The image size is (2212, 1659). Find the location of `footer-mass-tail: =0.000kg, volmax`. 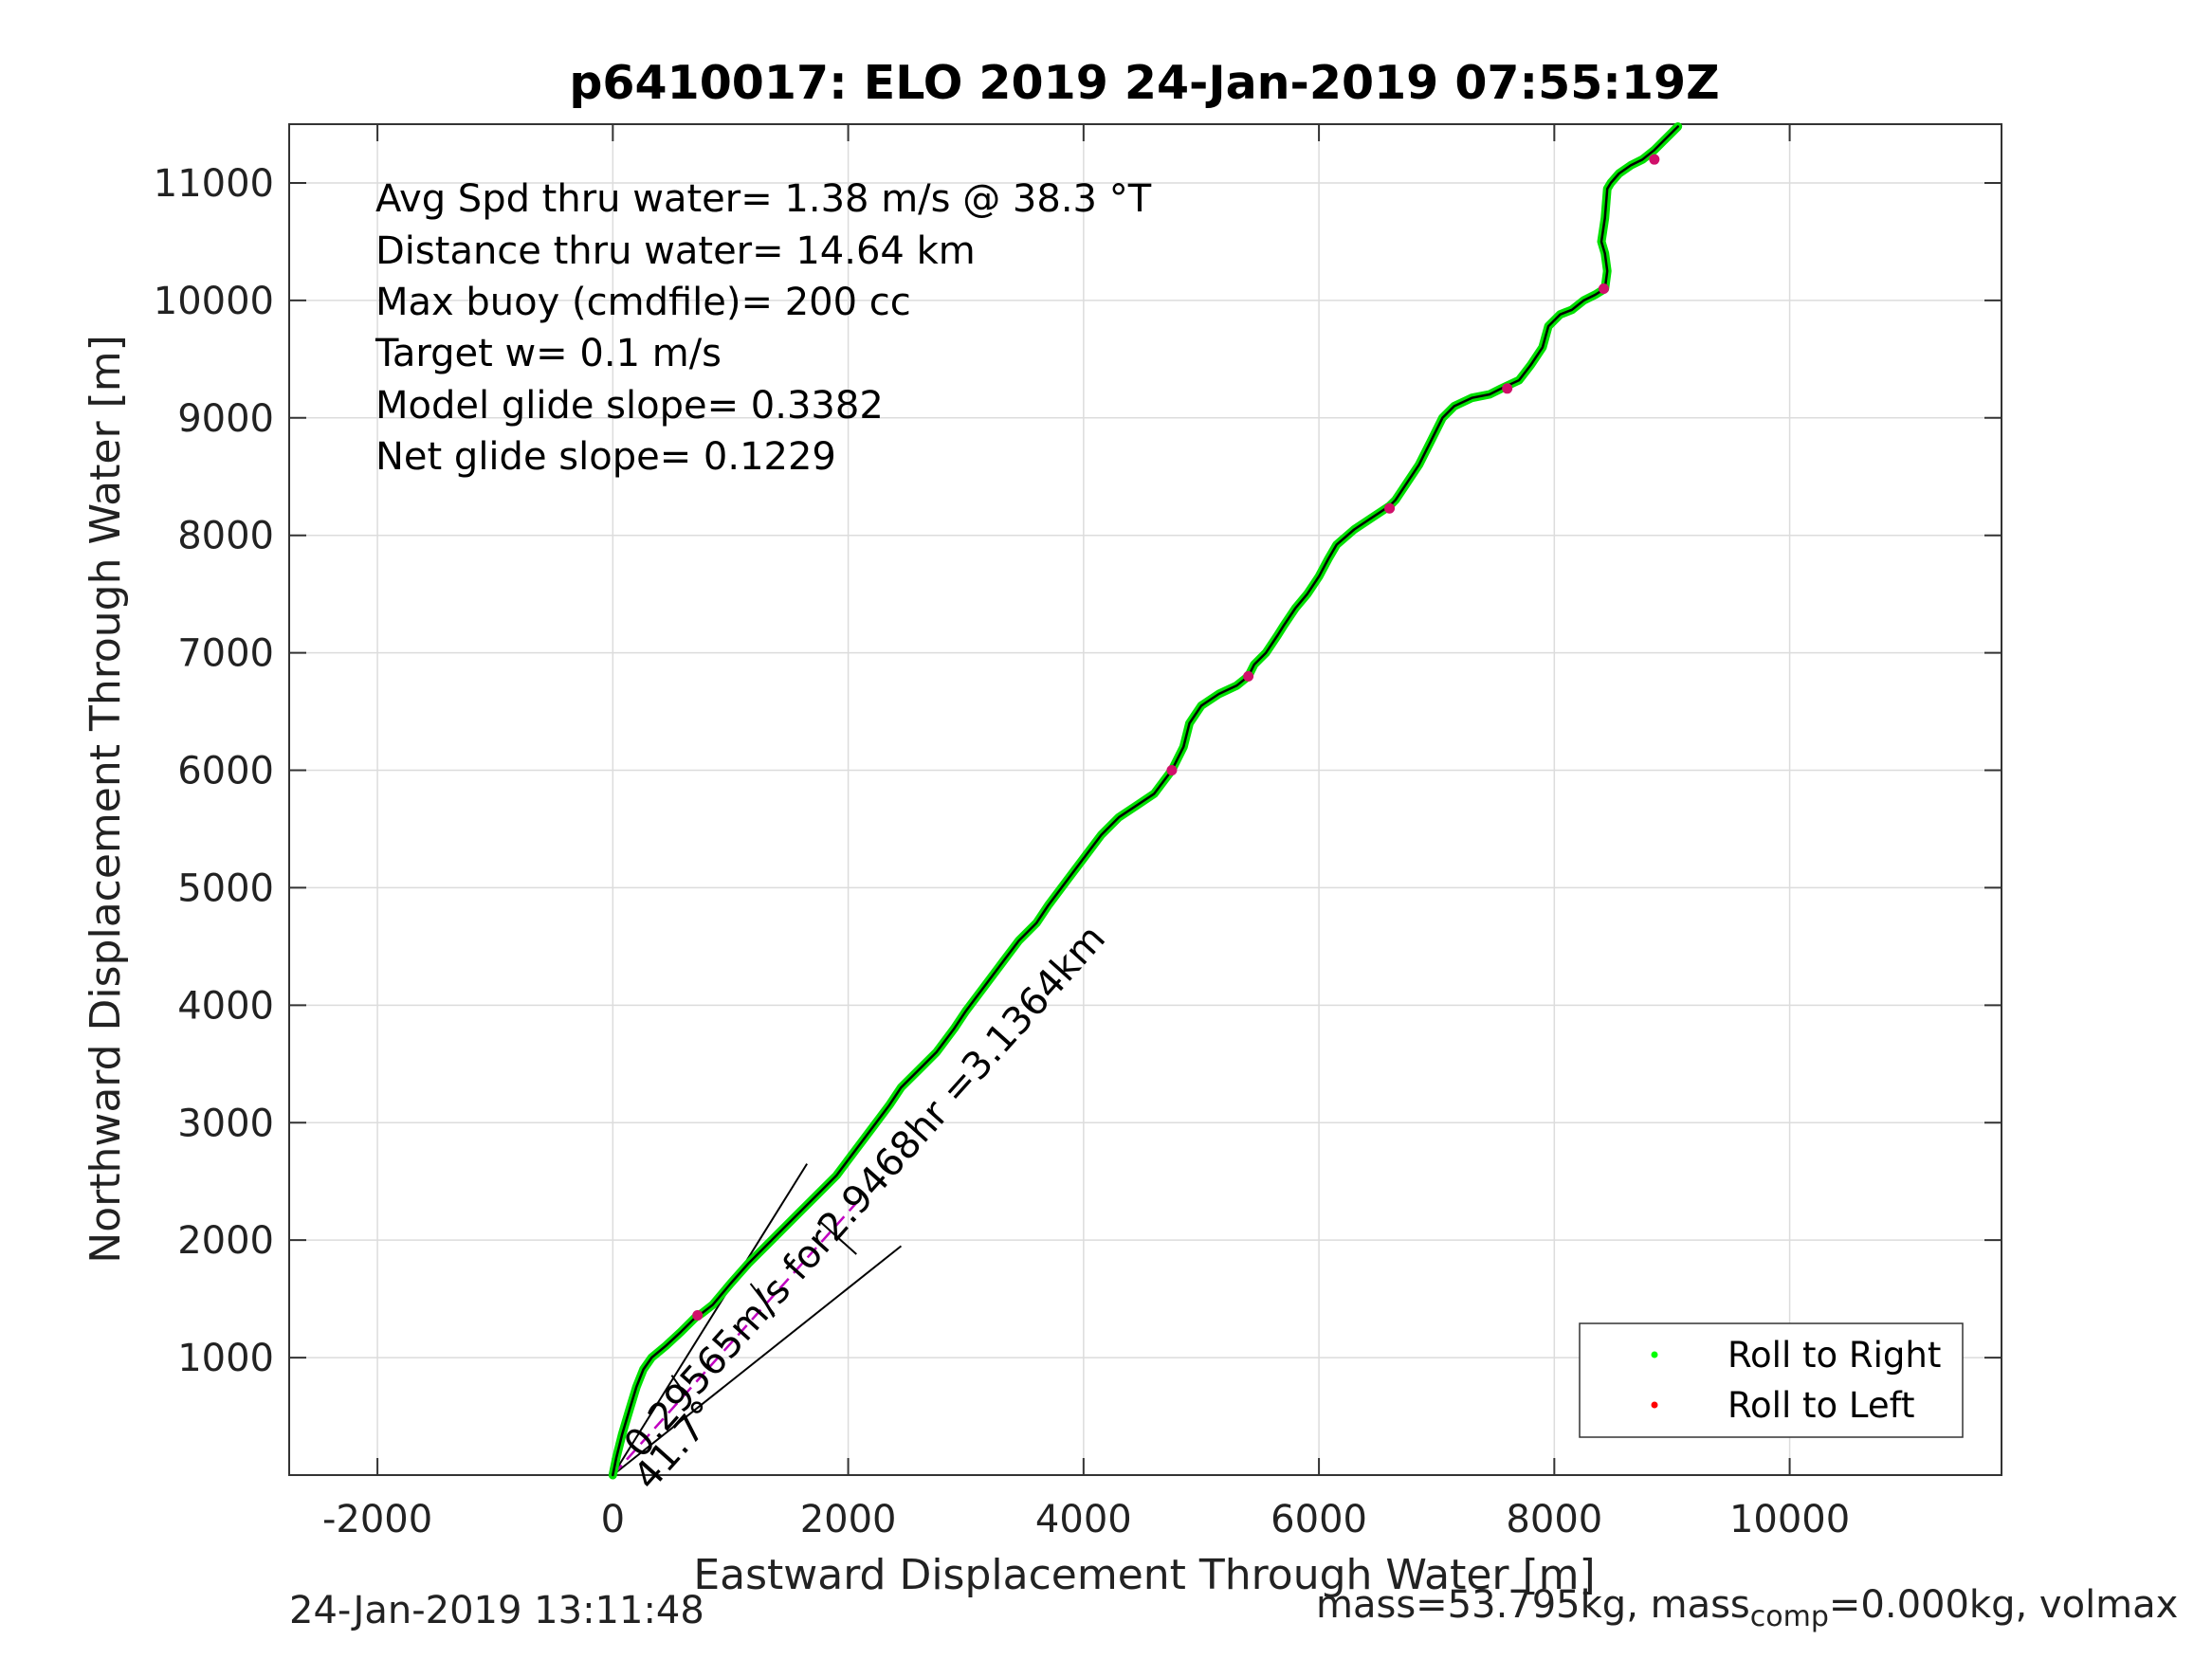

footer-mass-tail: =0.000kg, volmax is located at coordinates (2003, 1605).